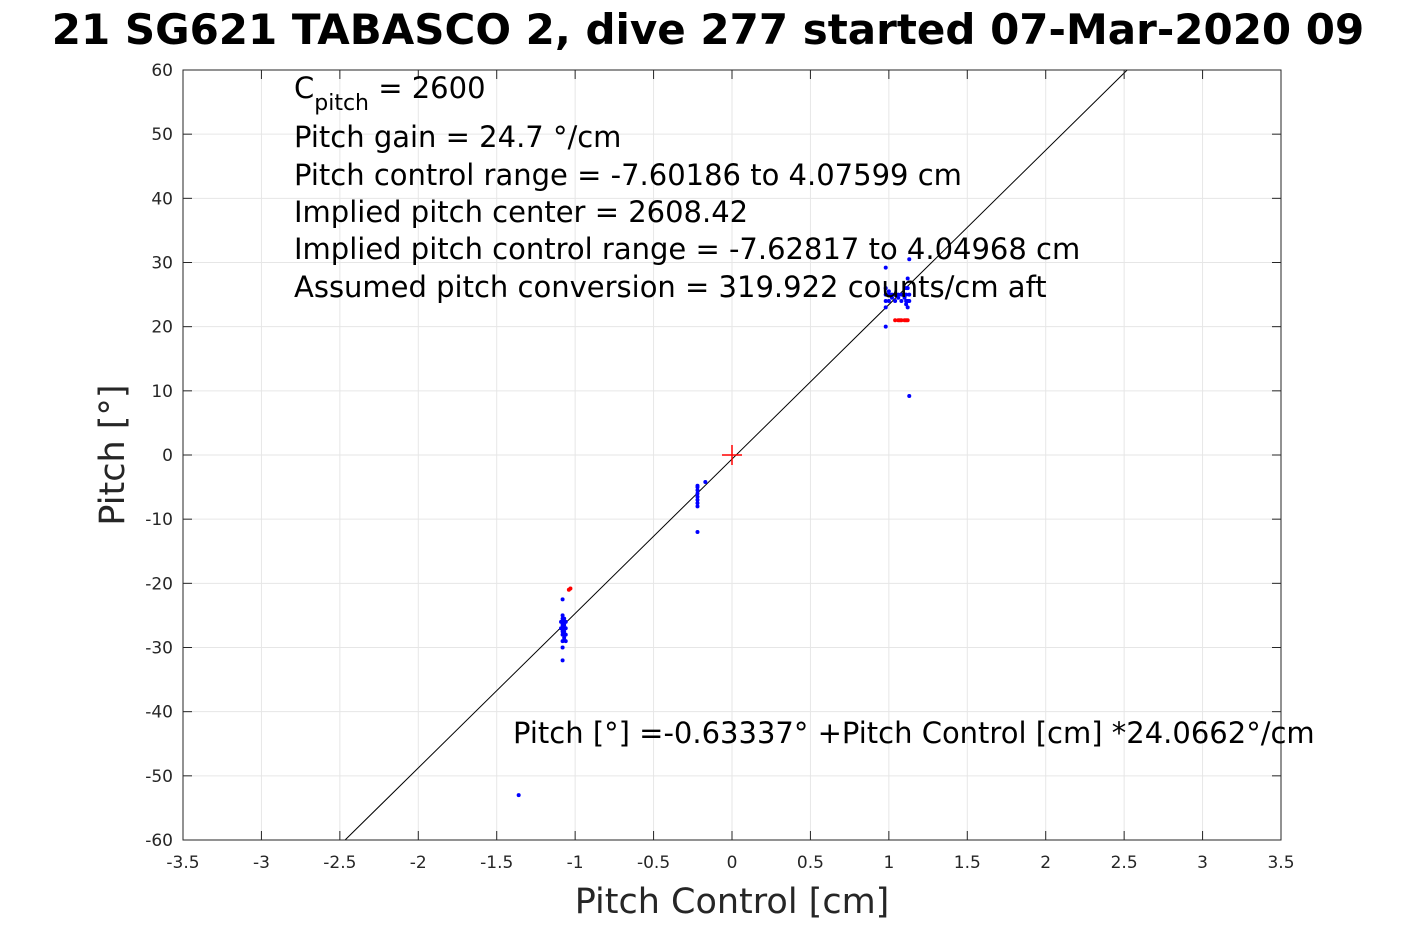 Image resolution: width=1417 pixels, height=945 pixels. I want to click on annotation-c-pitch: Cpitch = 2600, so click(390, 93).